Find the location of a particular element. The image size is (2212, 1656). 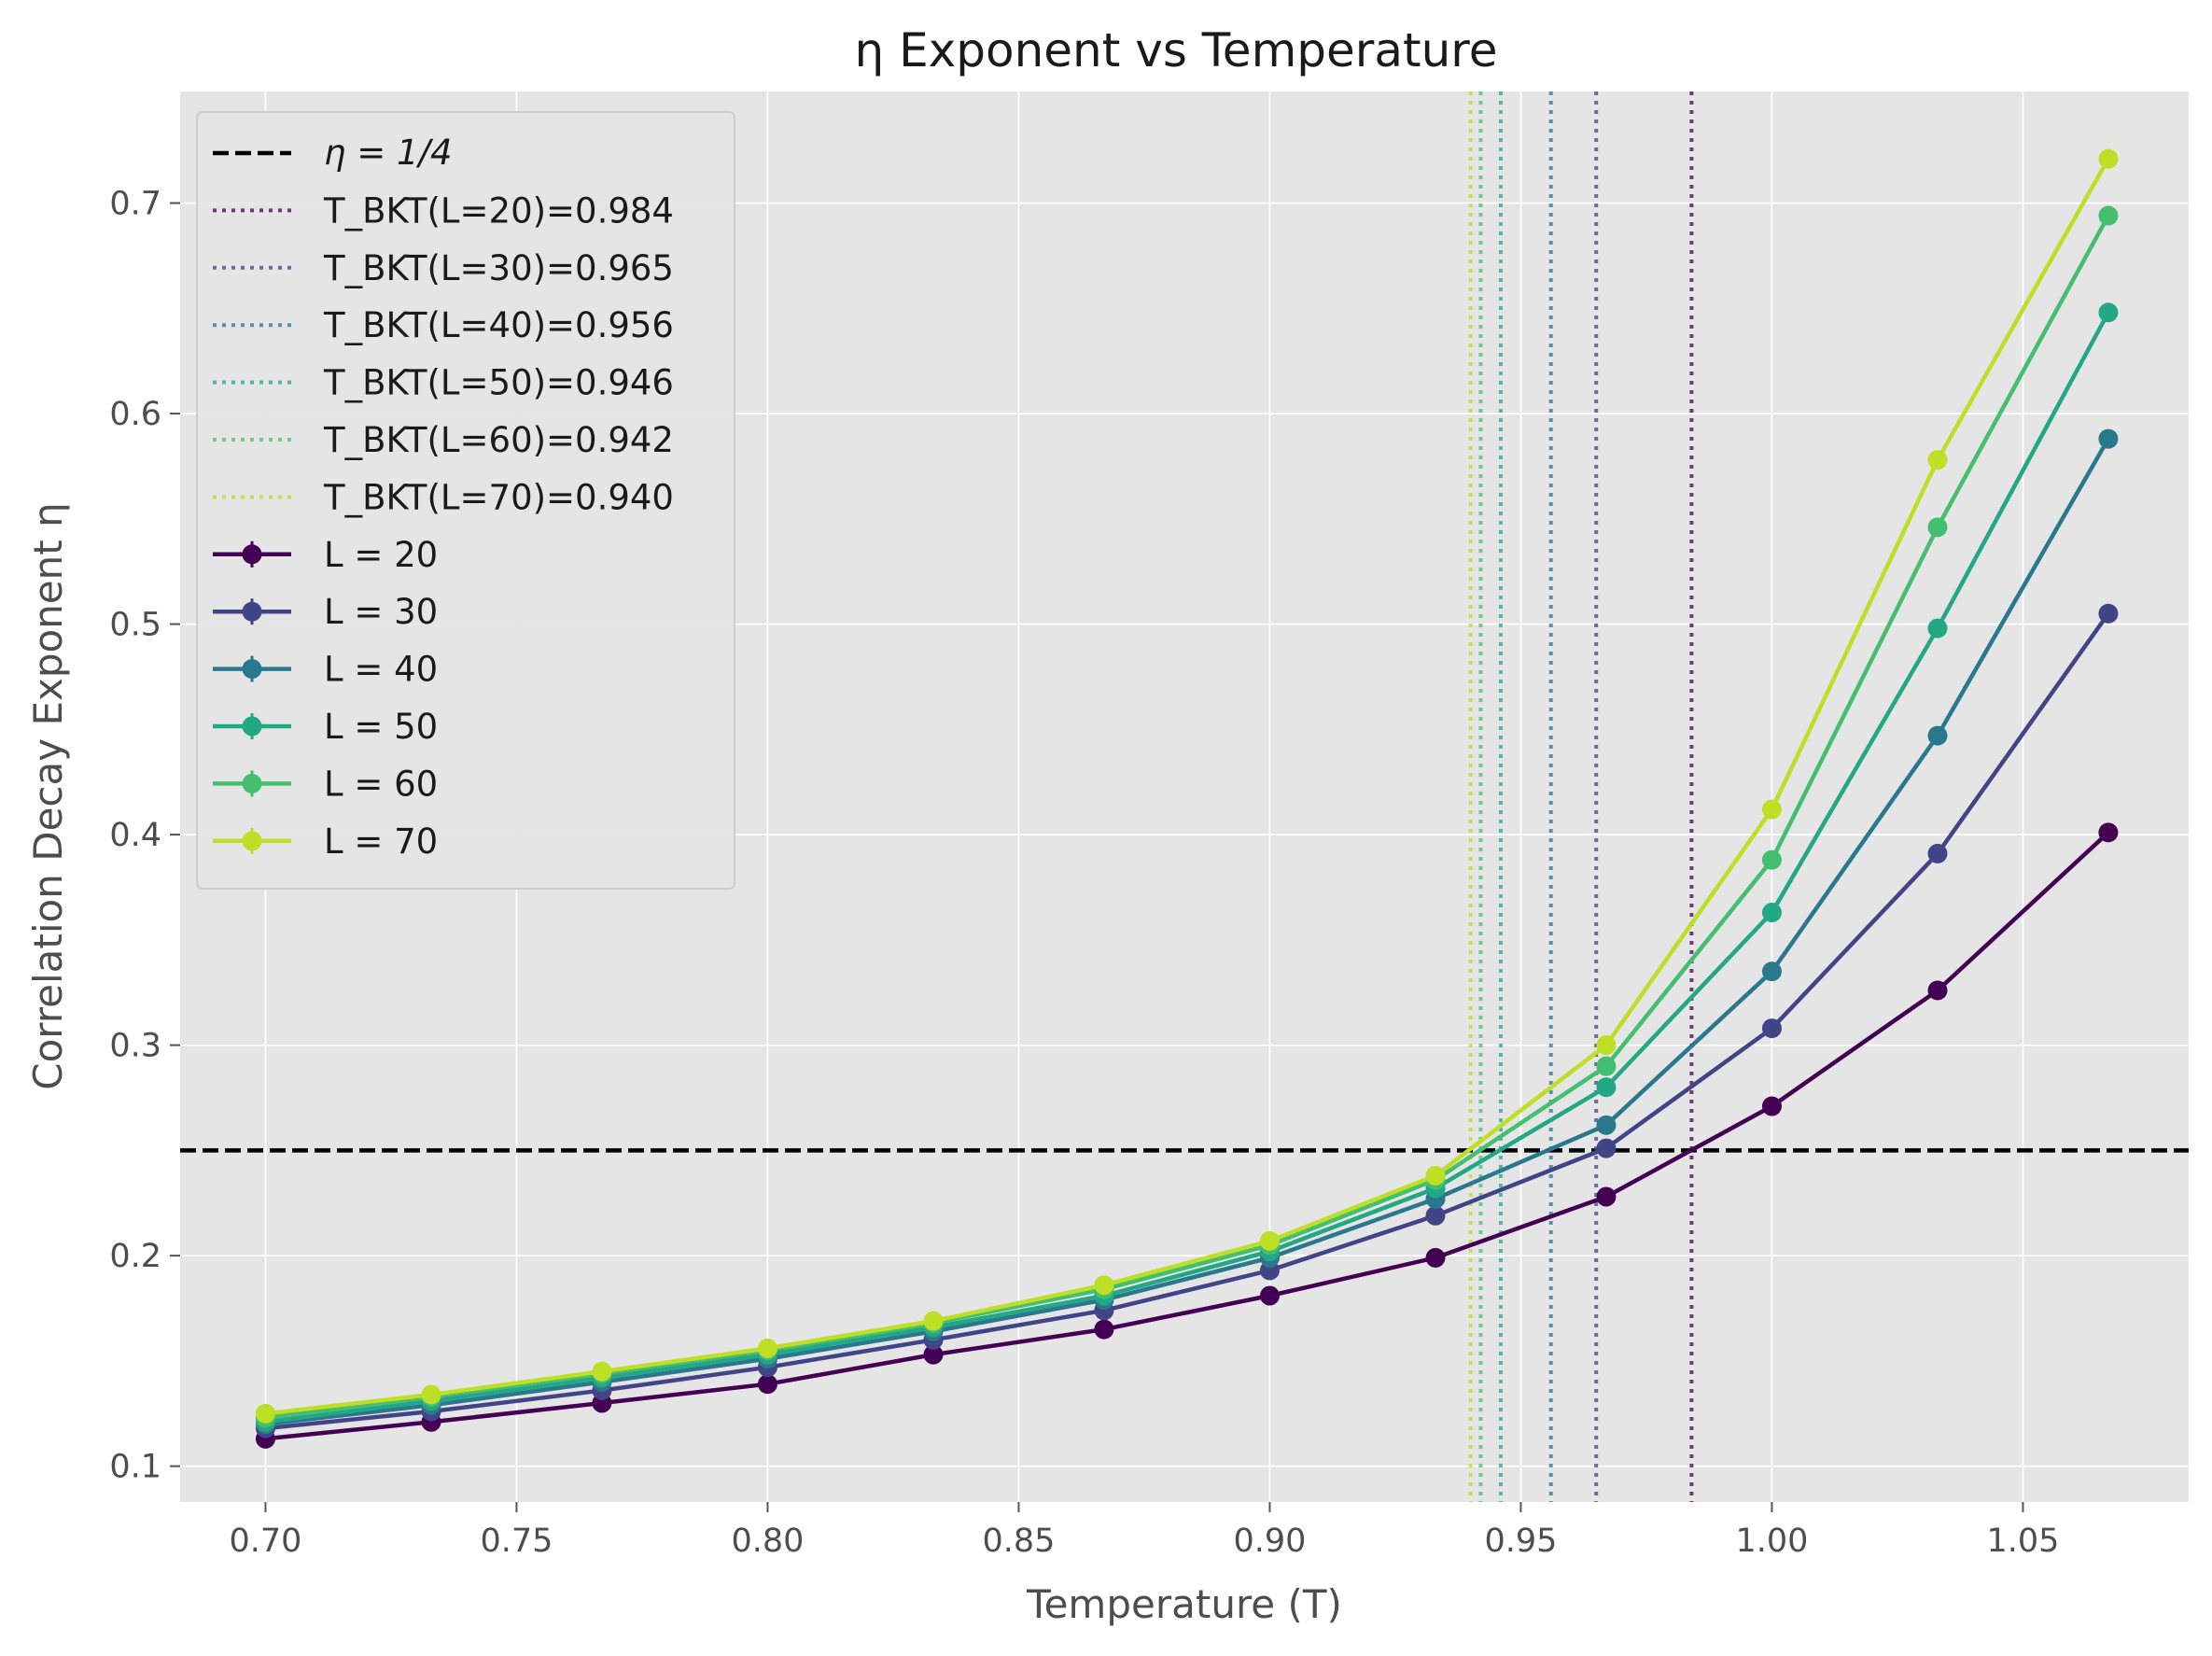

y-axis-label: Correlation Decay Exponent η is located at coordinates (48, 796).